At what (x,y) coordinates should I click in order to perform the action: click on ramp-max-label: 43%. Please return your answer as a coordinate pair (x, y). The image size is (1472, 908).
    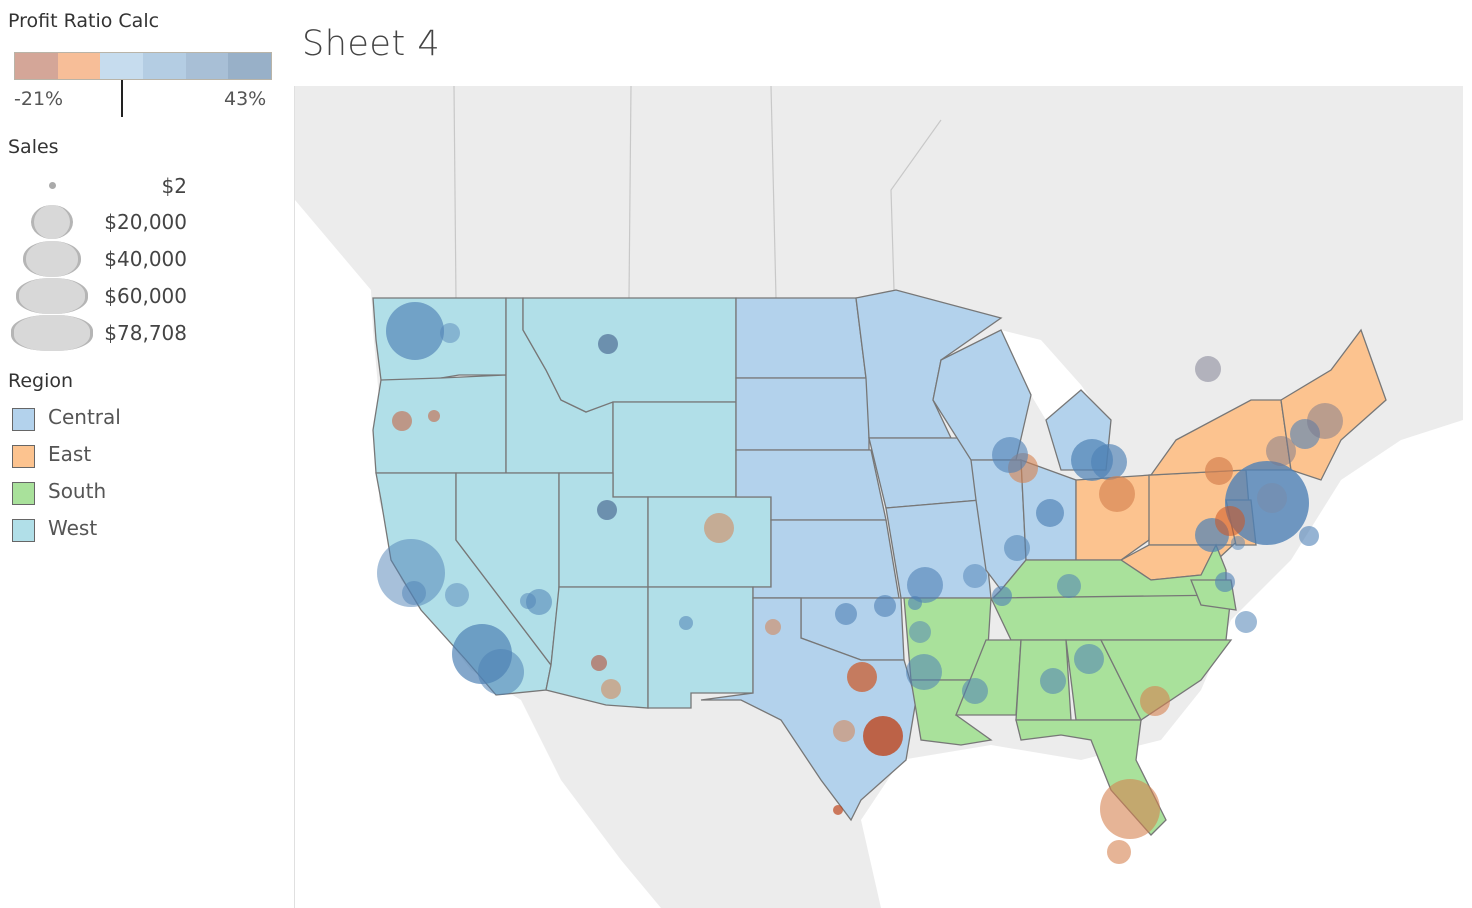
    Looking at the image, I should click on (245, 99).